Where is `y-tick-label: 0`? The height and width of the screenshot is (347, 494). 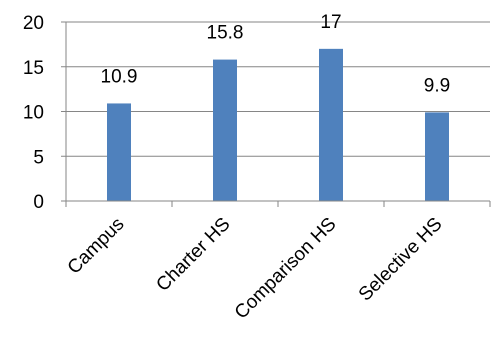 y-tick-label: 0 is located at coordinates (38, 202).